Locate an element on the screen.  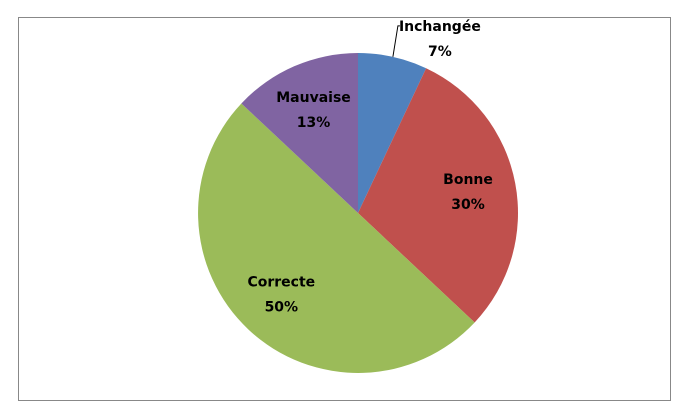
slice-value-label: 7% is located at coordinates (440, 52).